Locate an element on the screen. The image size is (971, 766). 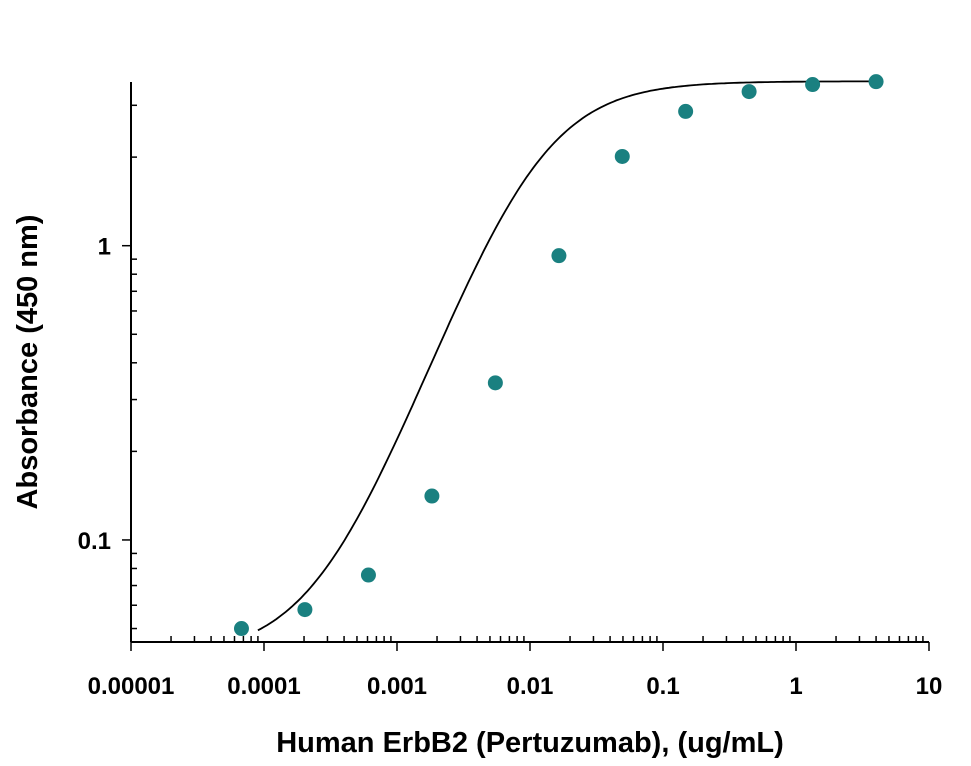
y-axis: 0.11 is located at coordinates (107, 362).